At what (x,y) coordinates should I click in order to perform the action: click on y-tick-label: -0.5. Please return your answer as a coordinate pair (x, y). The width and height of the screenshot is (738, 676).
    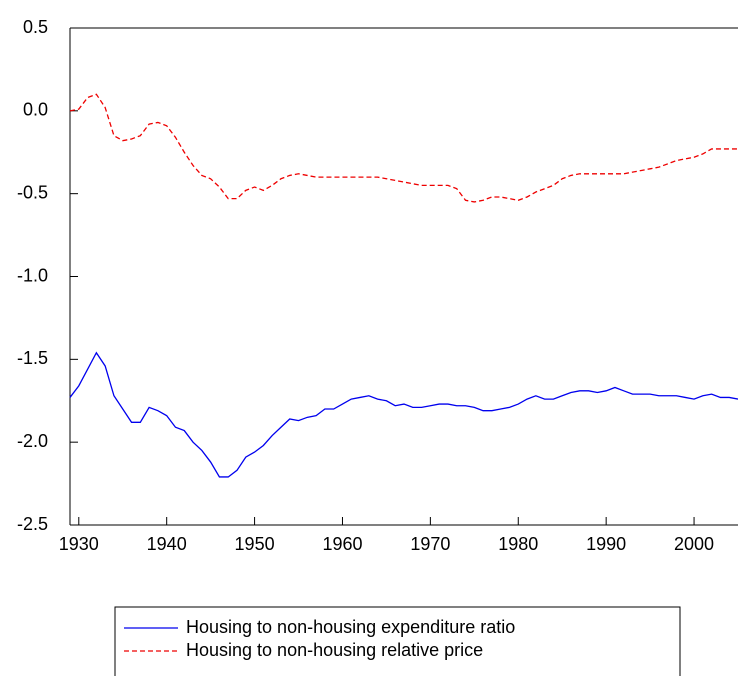
    Looking at the image, I should click on (32, 192).